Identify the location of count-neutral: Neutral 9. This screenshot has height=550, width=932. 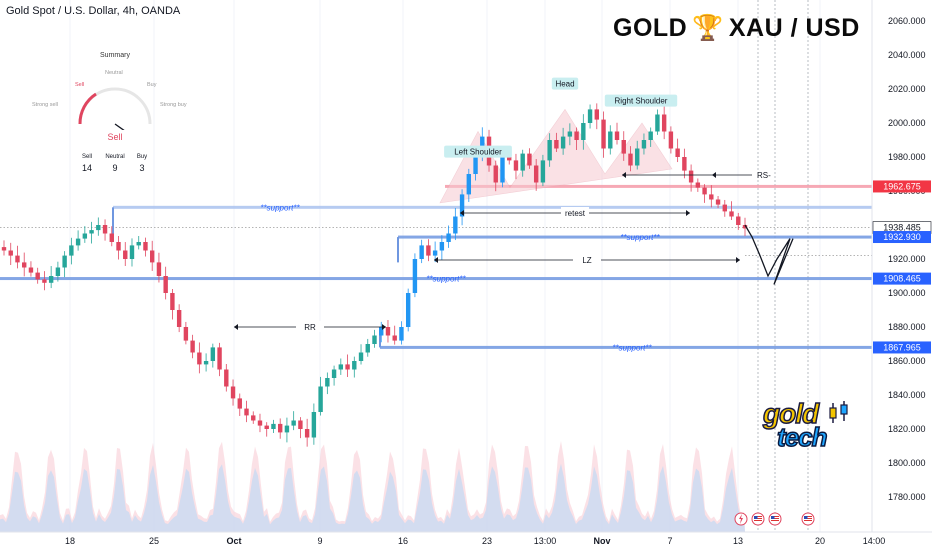
(115, 163).